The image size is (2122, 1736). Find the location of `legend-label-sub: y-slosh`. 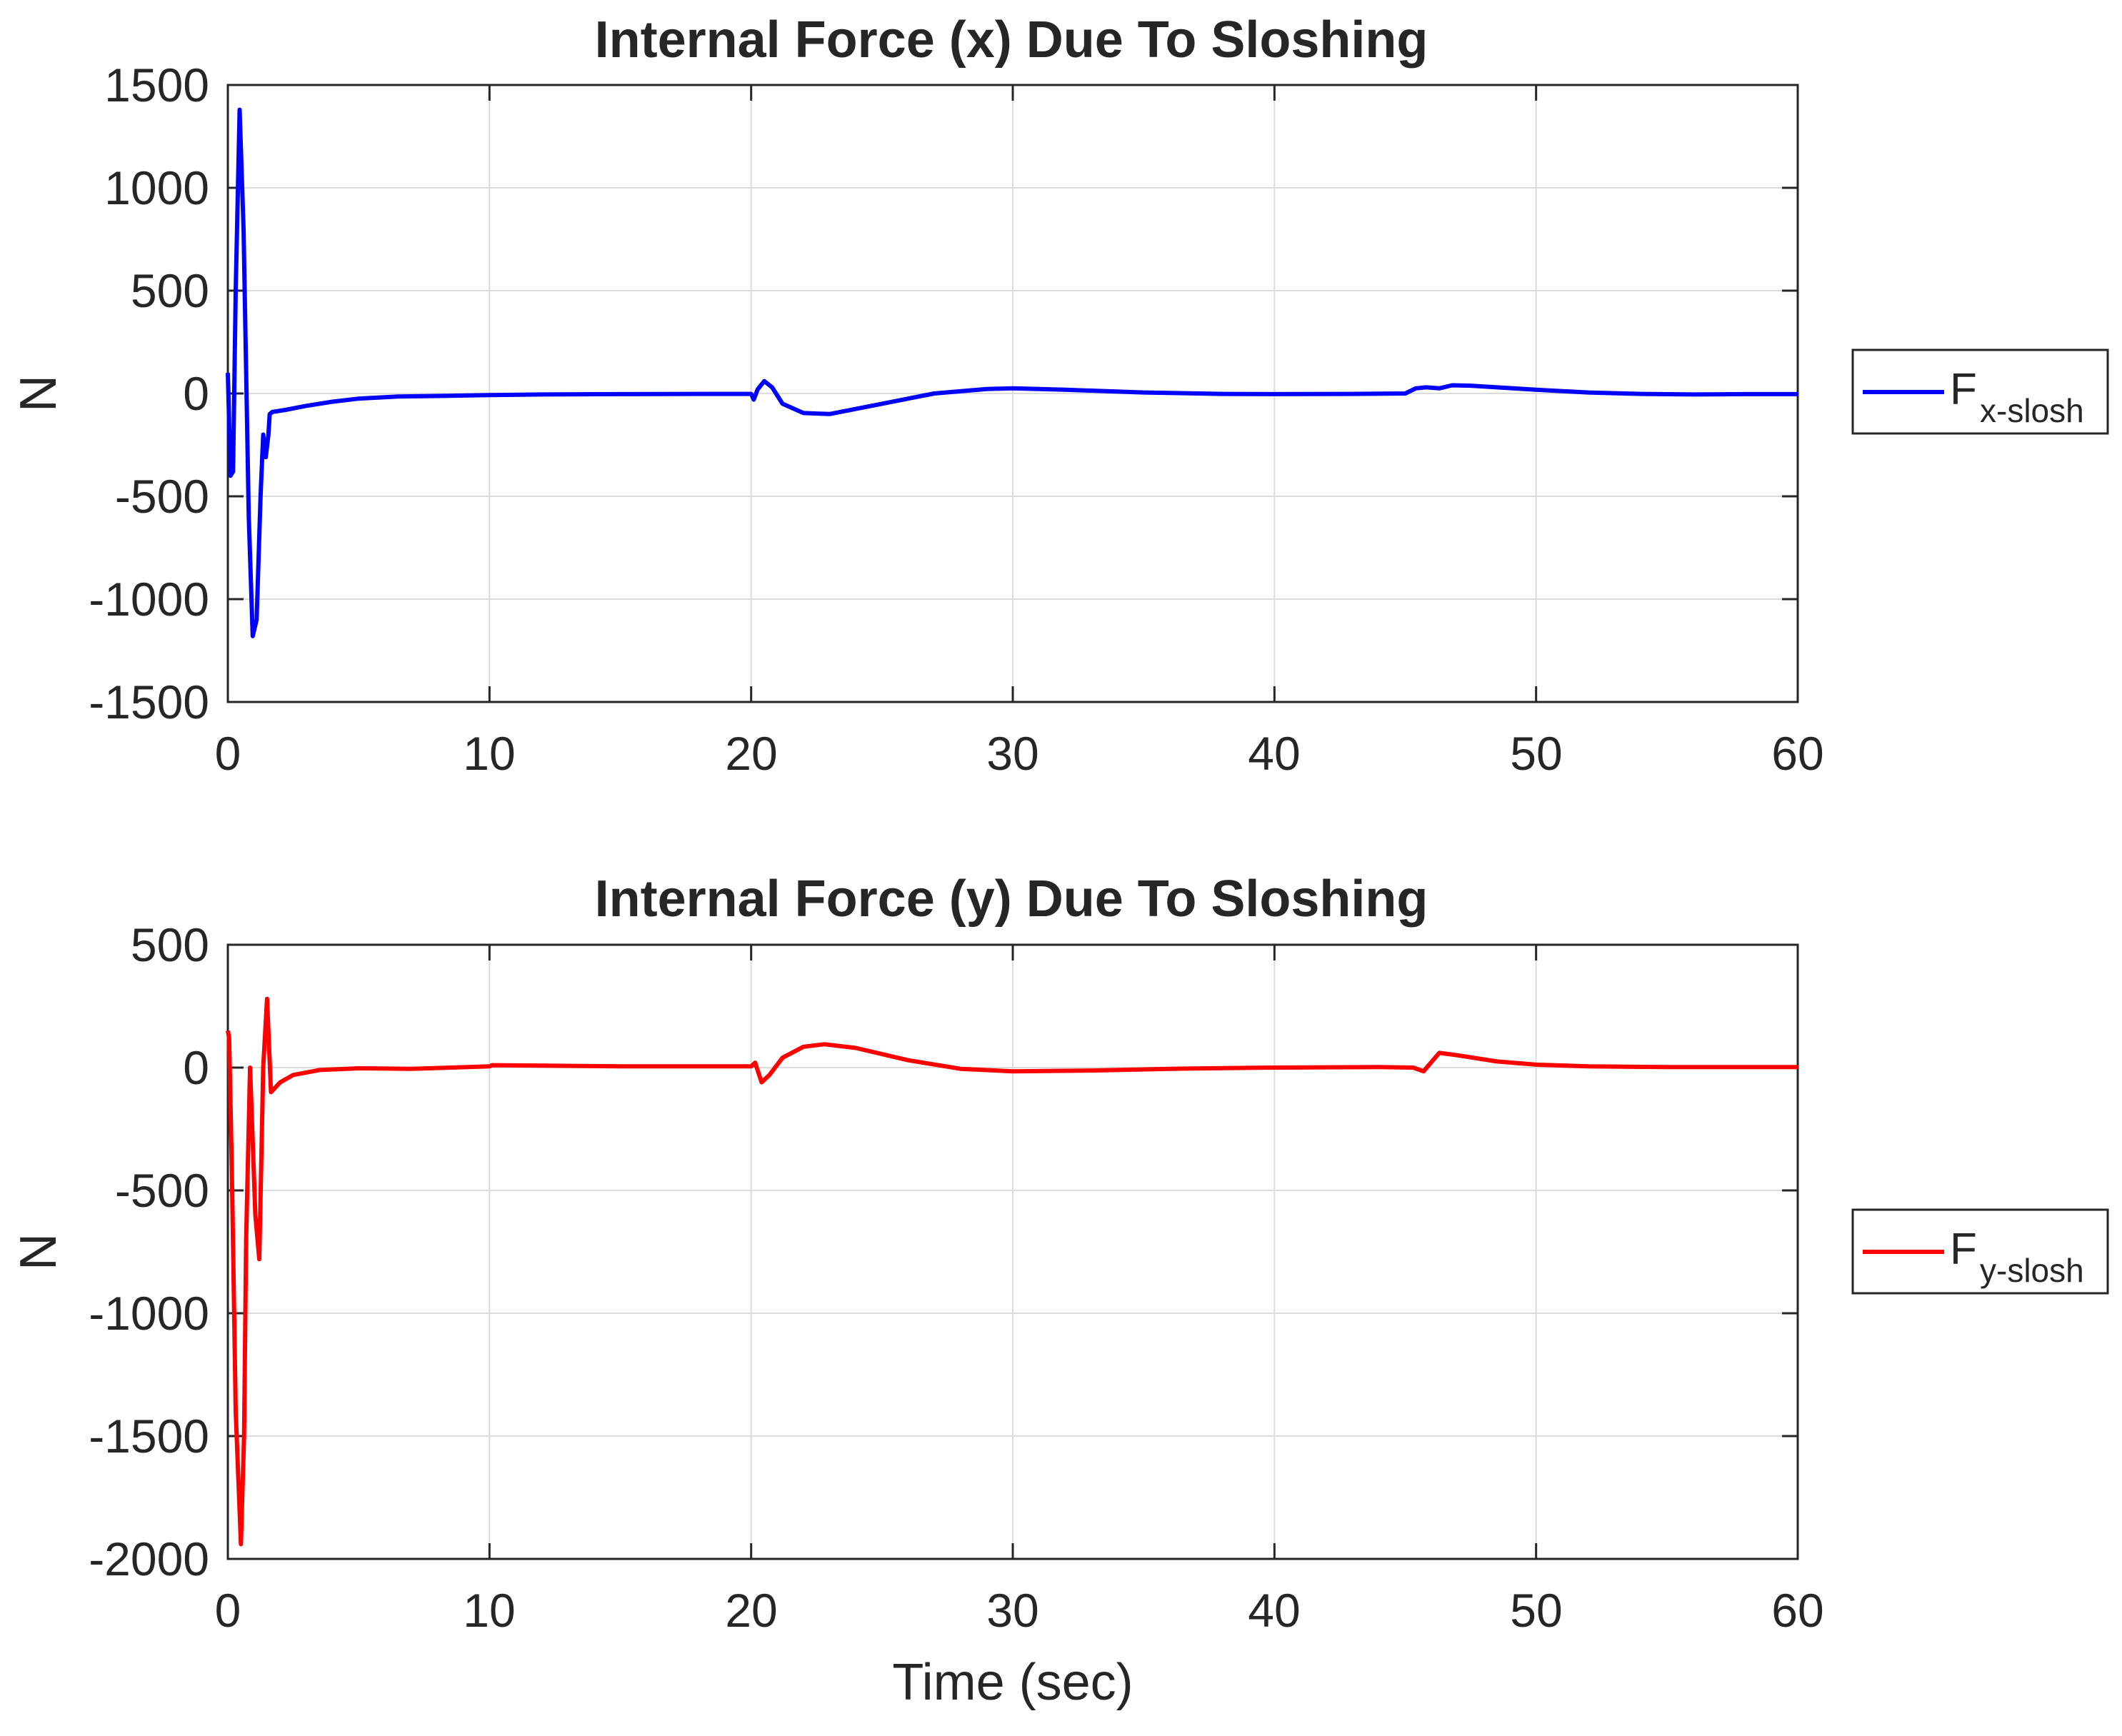

legend-label-sub: y-slosh is located at coordinates (2032, 1270).